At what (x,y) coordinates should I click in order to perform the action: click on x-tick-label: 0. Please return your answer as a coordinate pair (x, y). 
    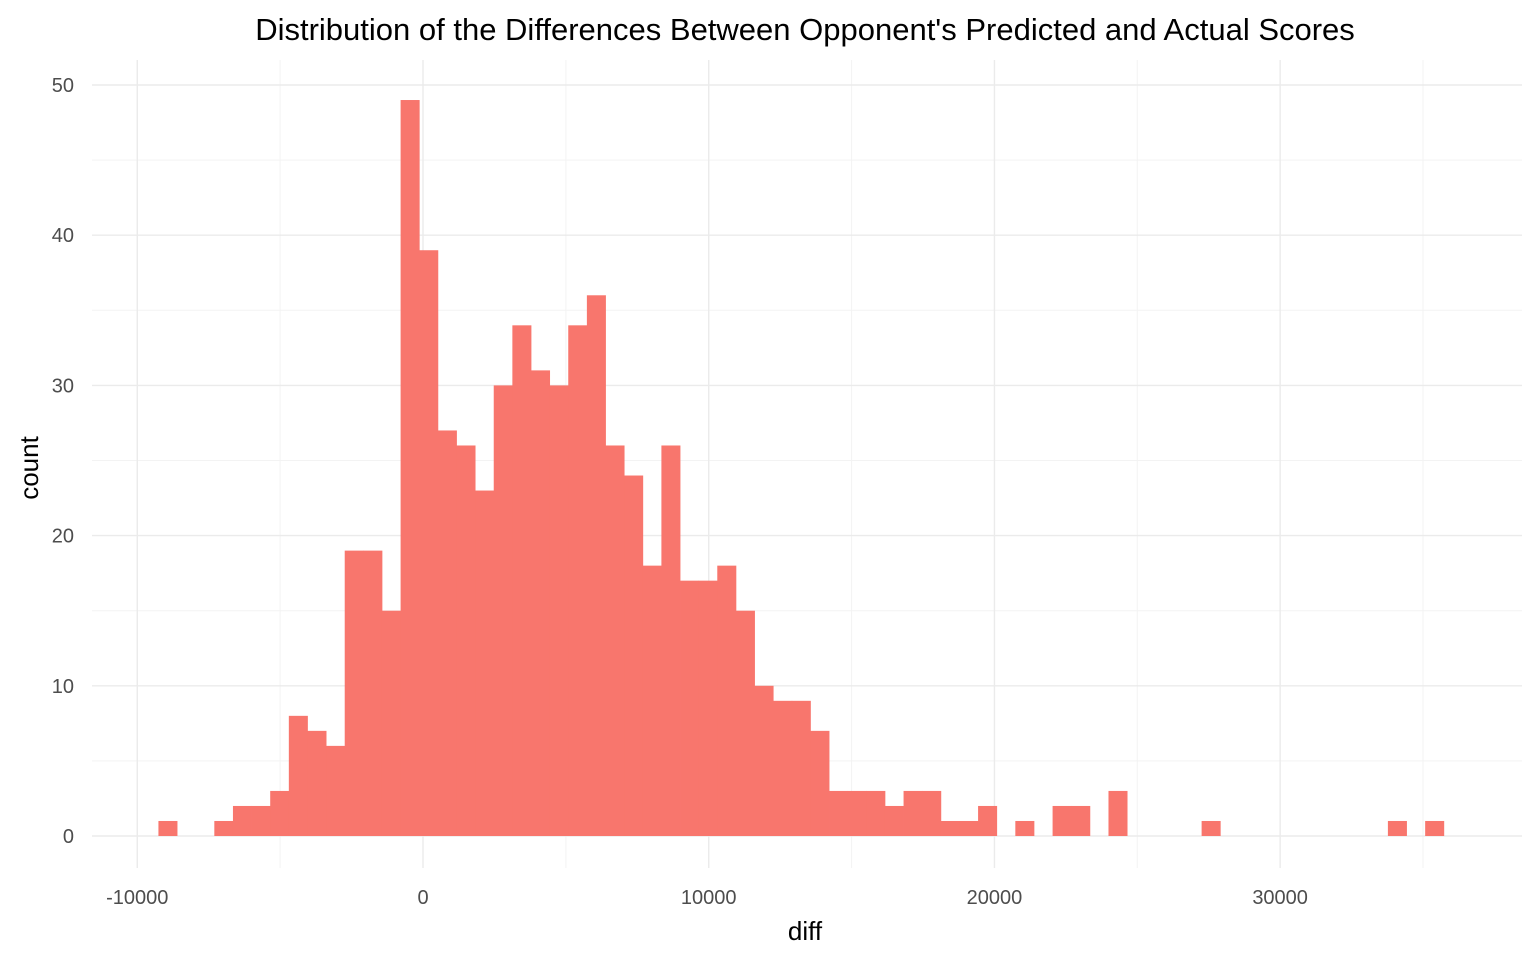
    Looking at the image, I should click on (422, 898).